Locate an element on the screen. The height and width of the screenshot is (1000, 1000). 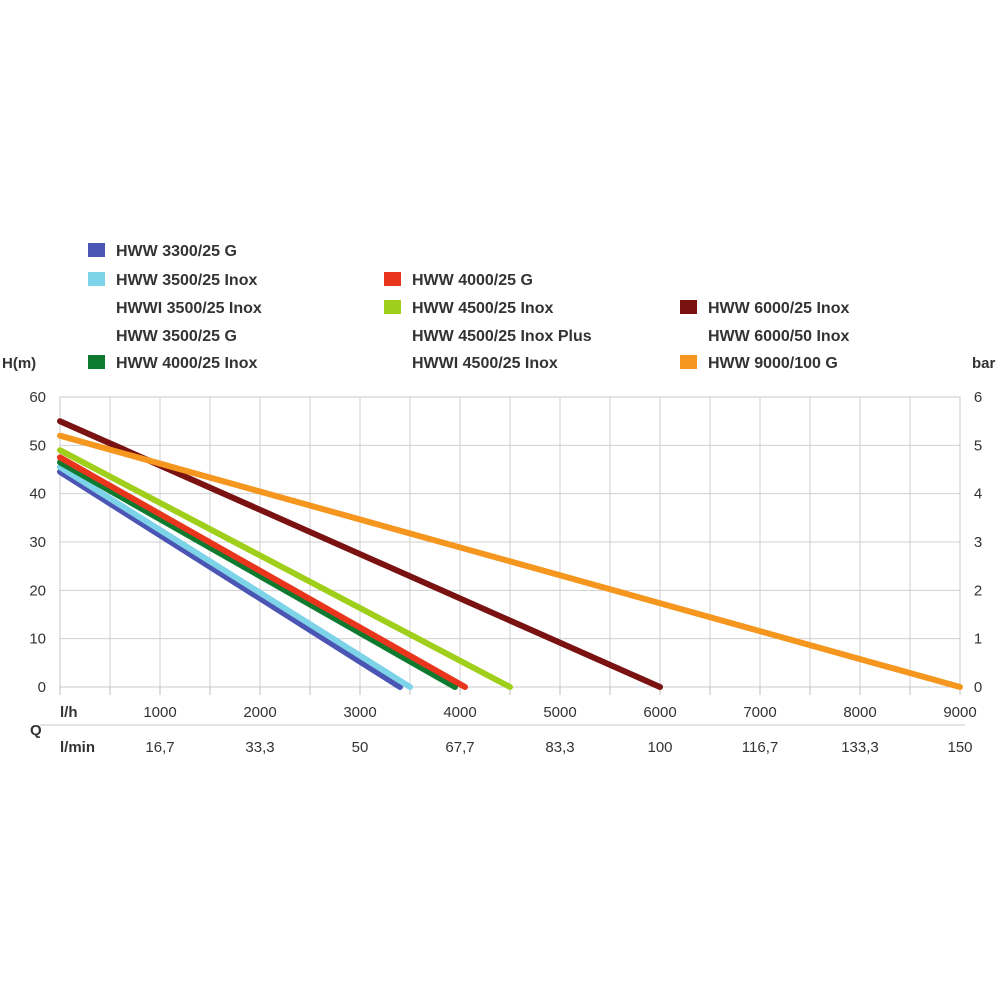
y2-tick-label: 6 is located at coordinates (978, 397).